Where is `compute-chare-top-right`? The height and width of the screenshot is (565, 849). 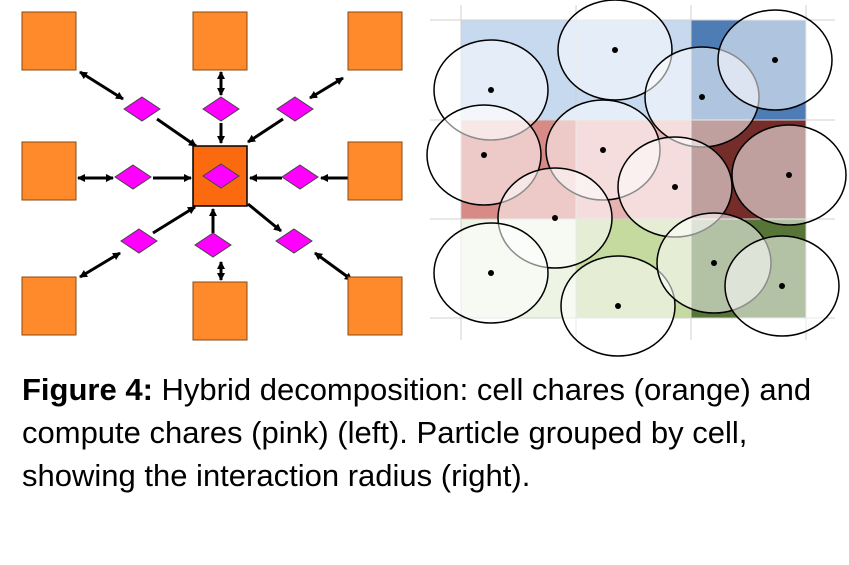 compute-chare-top-right is located at coordinates (295, 109).